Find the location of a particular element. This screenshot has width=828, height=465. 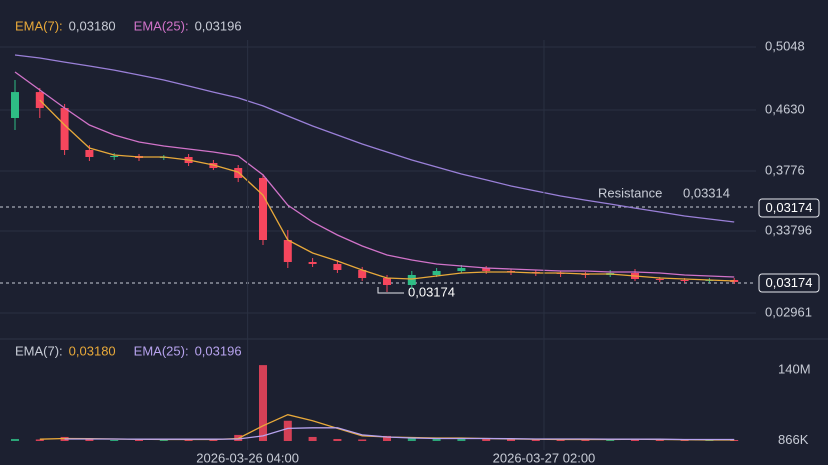

resistance-label: Resistance is located at coordinates (630, 192).